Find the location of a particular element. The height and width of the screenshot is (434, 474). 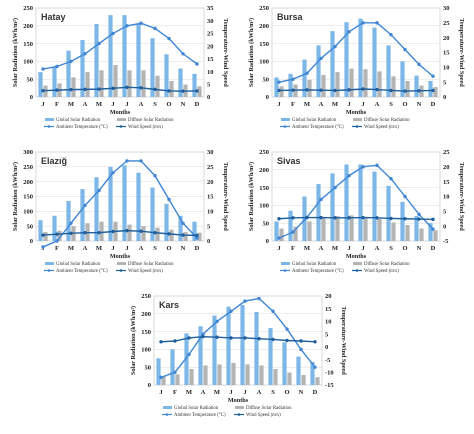

legend-label-diffuse: Diffuse Solar Radiation is located at coordinates (151, 264).